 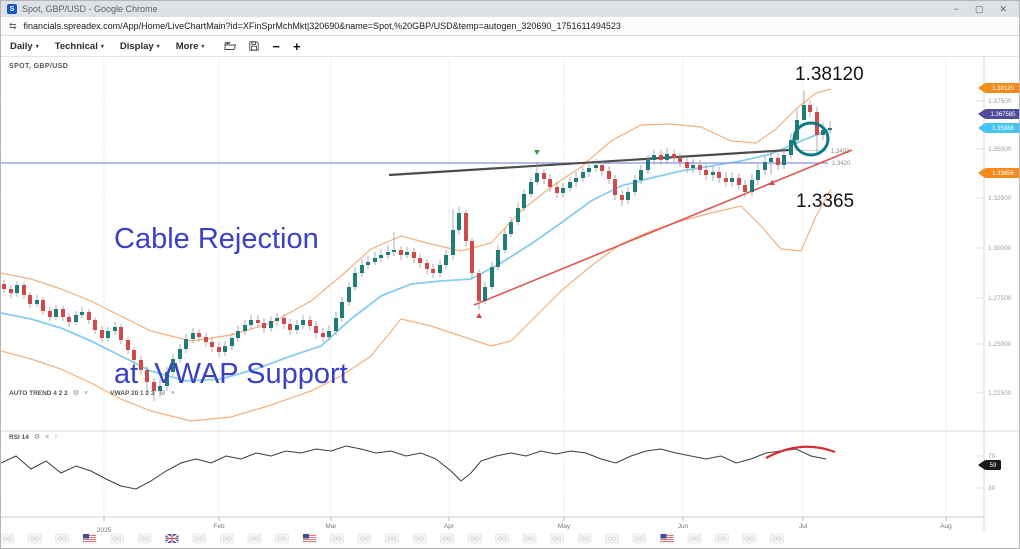 I want to click on maximize-button: ▢, so click(x=979, y=8).